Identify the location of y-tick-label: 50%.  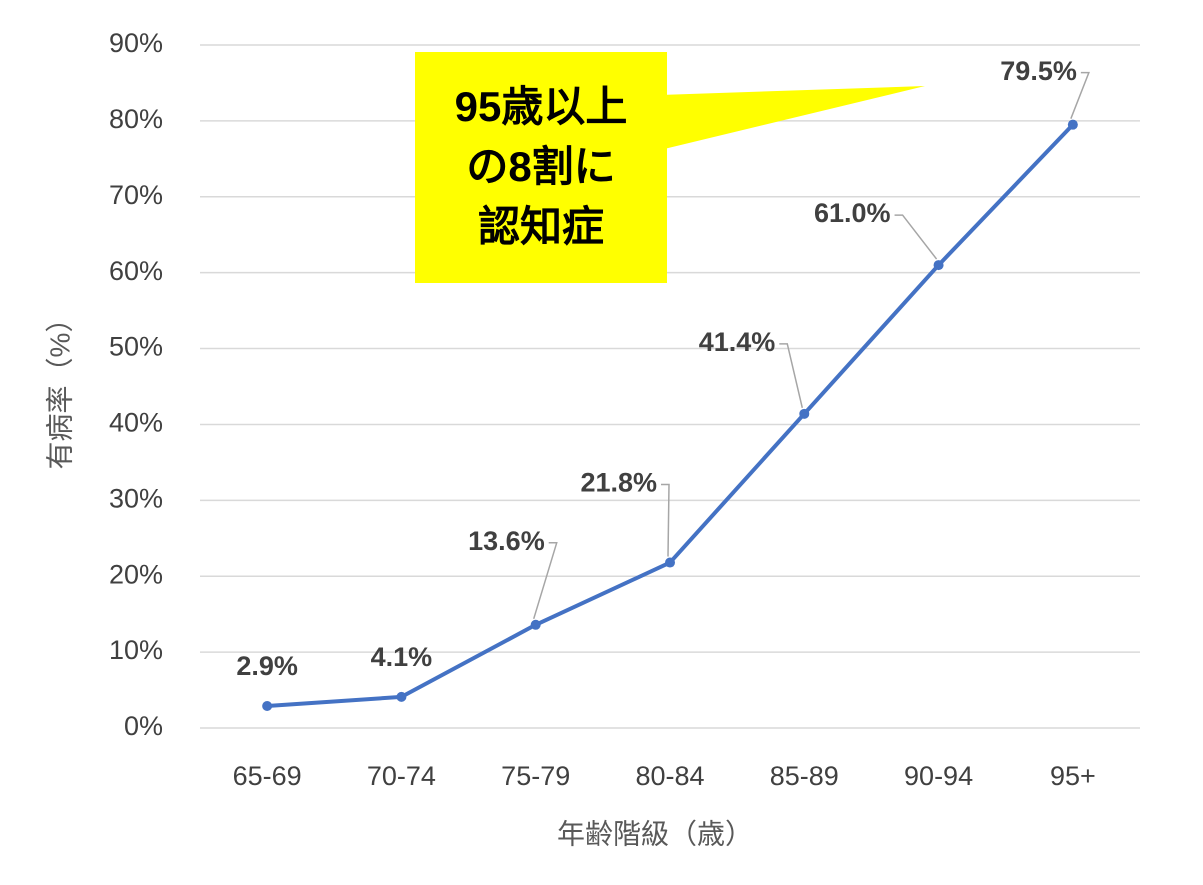
(136, 347).